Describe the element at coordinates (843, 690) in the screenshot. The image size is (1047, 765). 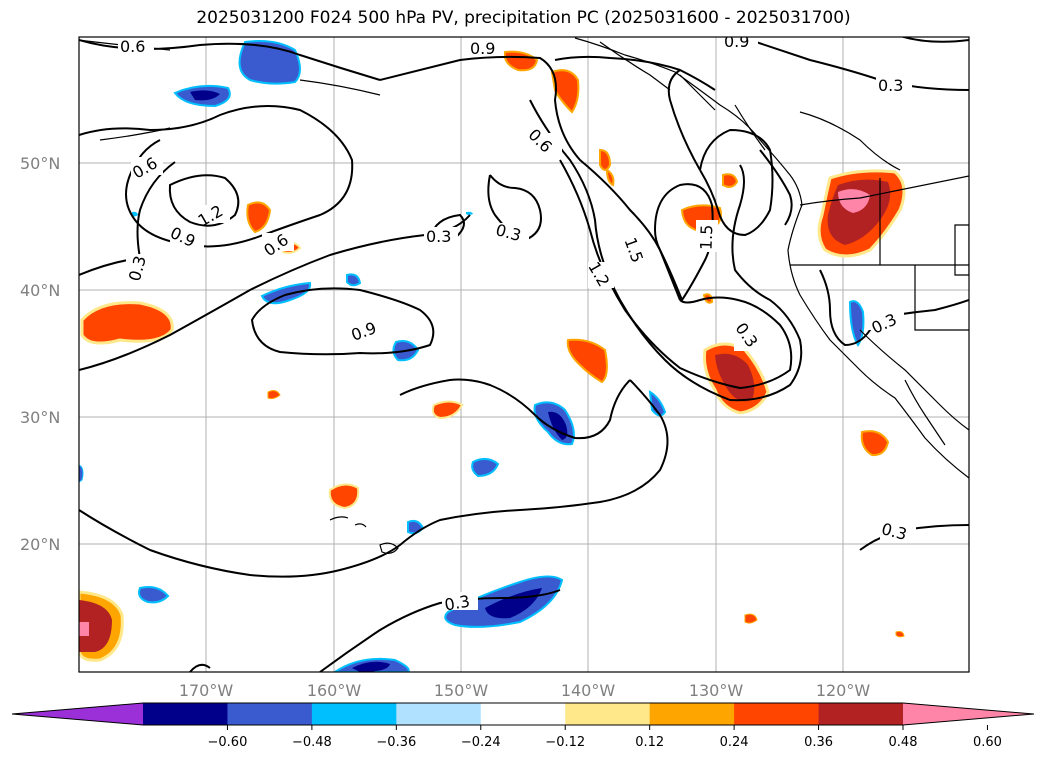
I see `lon-label: 120°W` at that location.